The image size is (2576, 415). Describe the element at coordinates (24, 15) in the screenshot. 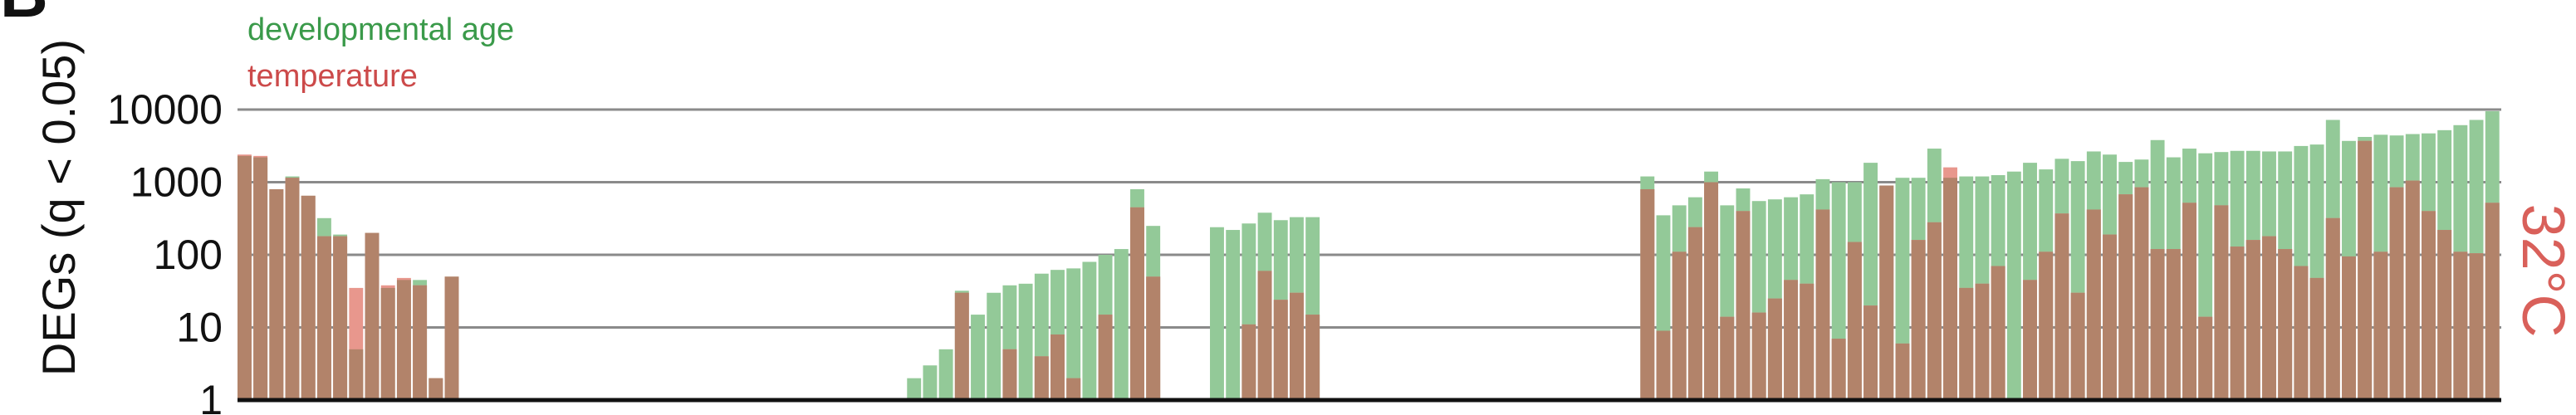

I see `panel-letter: B` at that location.